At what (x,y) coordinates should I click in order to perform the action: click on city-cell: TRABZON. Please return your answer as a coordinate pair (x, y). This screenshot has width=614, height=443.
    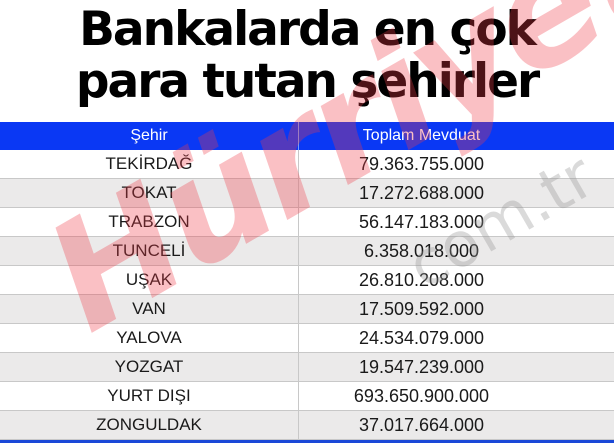
    Looking at the image, I should click on (149, 222).